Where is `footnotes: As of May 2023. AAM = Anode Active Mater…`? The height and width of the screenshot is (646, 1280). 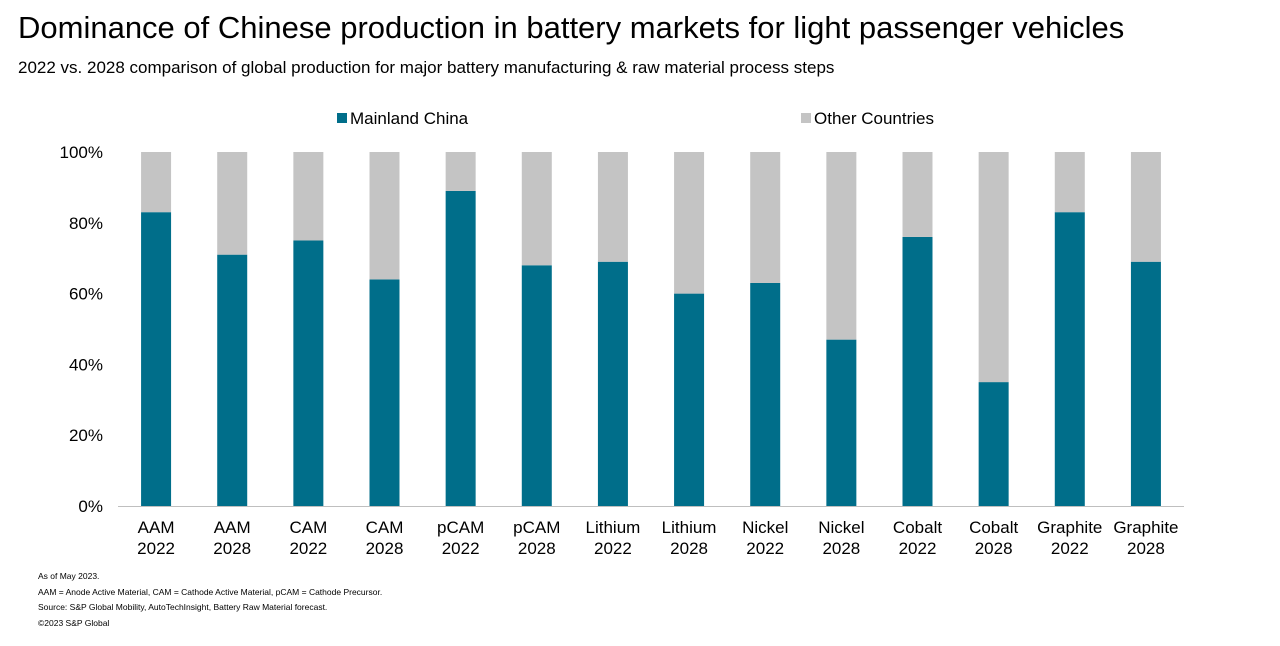 footnotes: As of May 2023. AAM = Anode Active Mater… is located at coordinates (210, 600).